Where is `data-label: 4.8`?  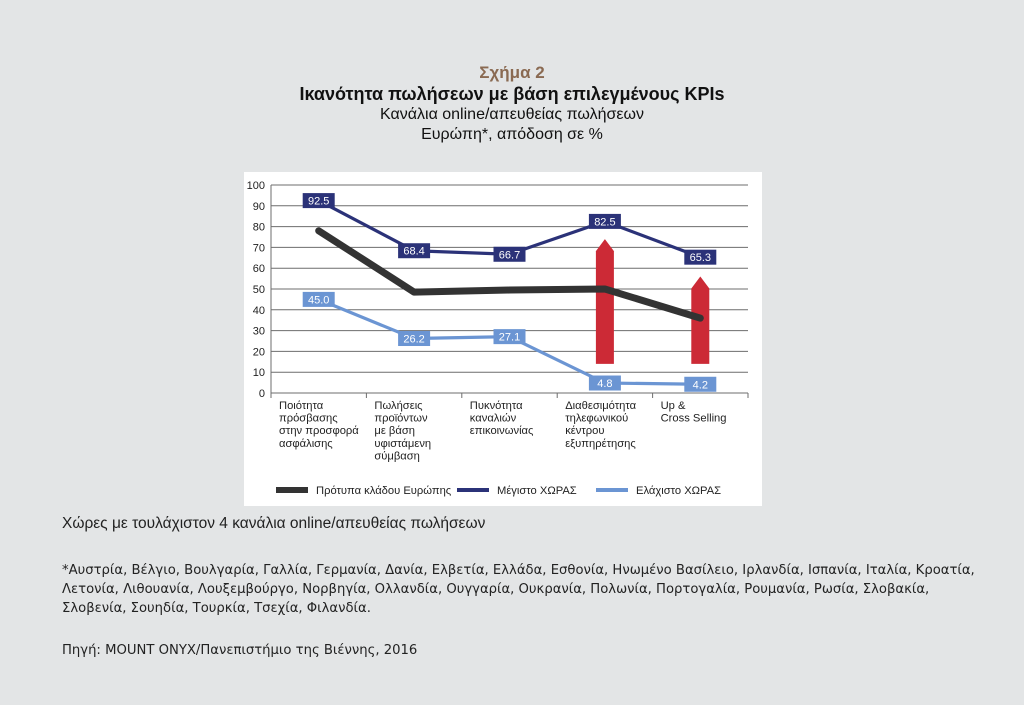
data-label: 4.8 is located at coordinates (604, 384).